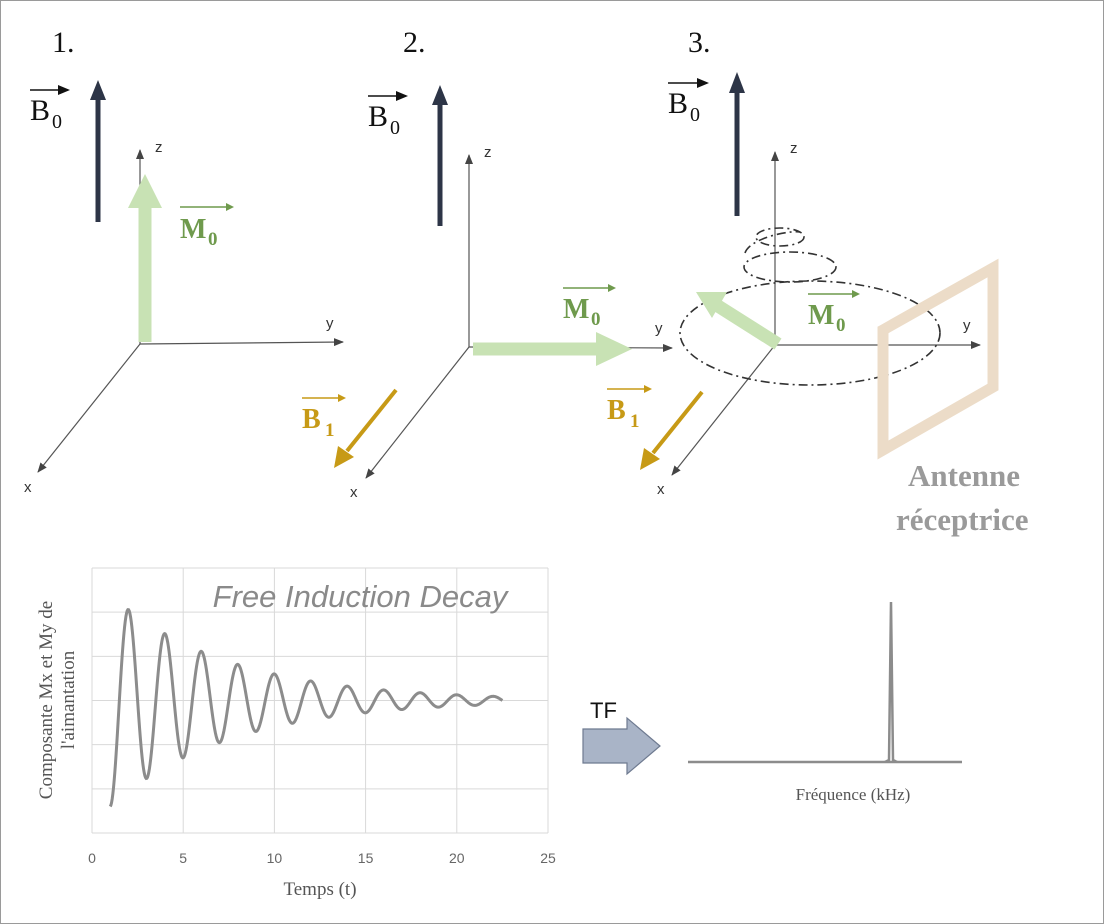 The height and width of the screenshot is (924, 1104). I want to click on y-axis-title-line2: l'aimantation, so click(68, 699).